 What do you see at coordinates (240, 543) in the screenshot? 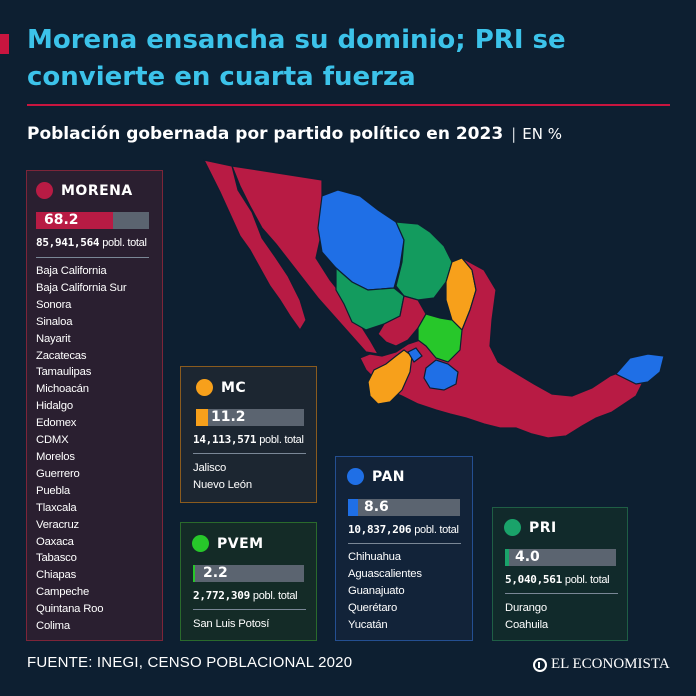
I see `pvem-name: PVEM` at bounding box center [240, 543].